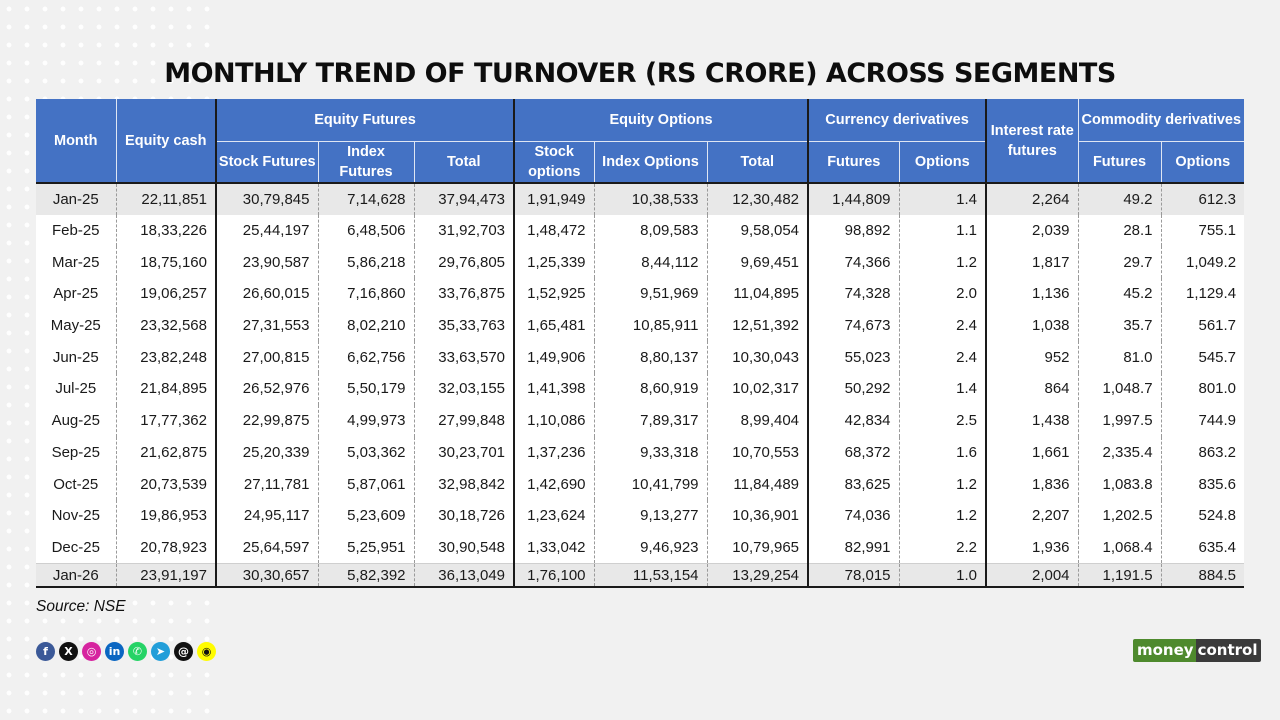 This screenshot has height=720, width=1280. What do you see at coordinates (464, 547) in the screenshot?
I see `value-cell: 30,90,548` at bounding box center [464, 547].